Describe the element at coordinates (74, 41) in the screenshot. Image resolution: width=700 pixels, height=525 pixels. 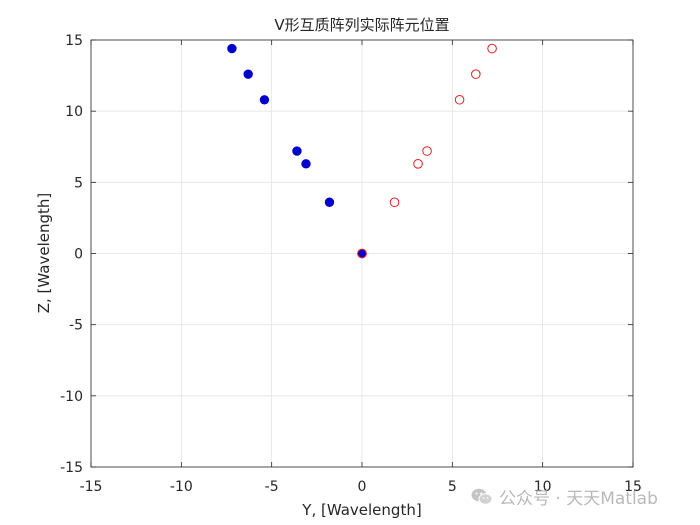
I see `y-tick-label: 15` at that location.